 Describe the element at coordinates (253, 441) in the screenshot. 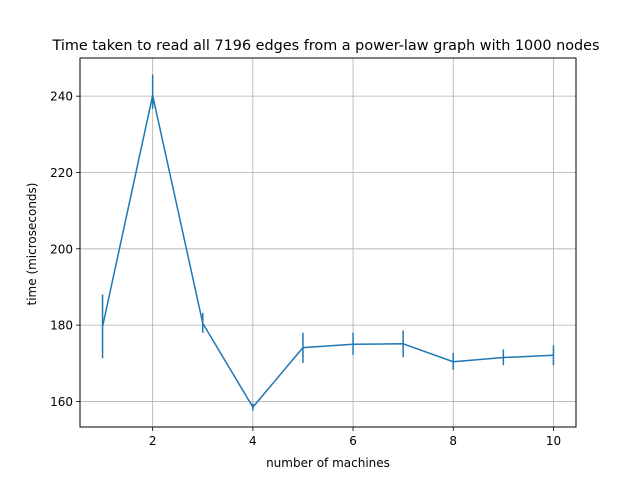

I see `x-tick-label: 4` at that location.